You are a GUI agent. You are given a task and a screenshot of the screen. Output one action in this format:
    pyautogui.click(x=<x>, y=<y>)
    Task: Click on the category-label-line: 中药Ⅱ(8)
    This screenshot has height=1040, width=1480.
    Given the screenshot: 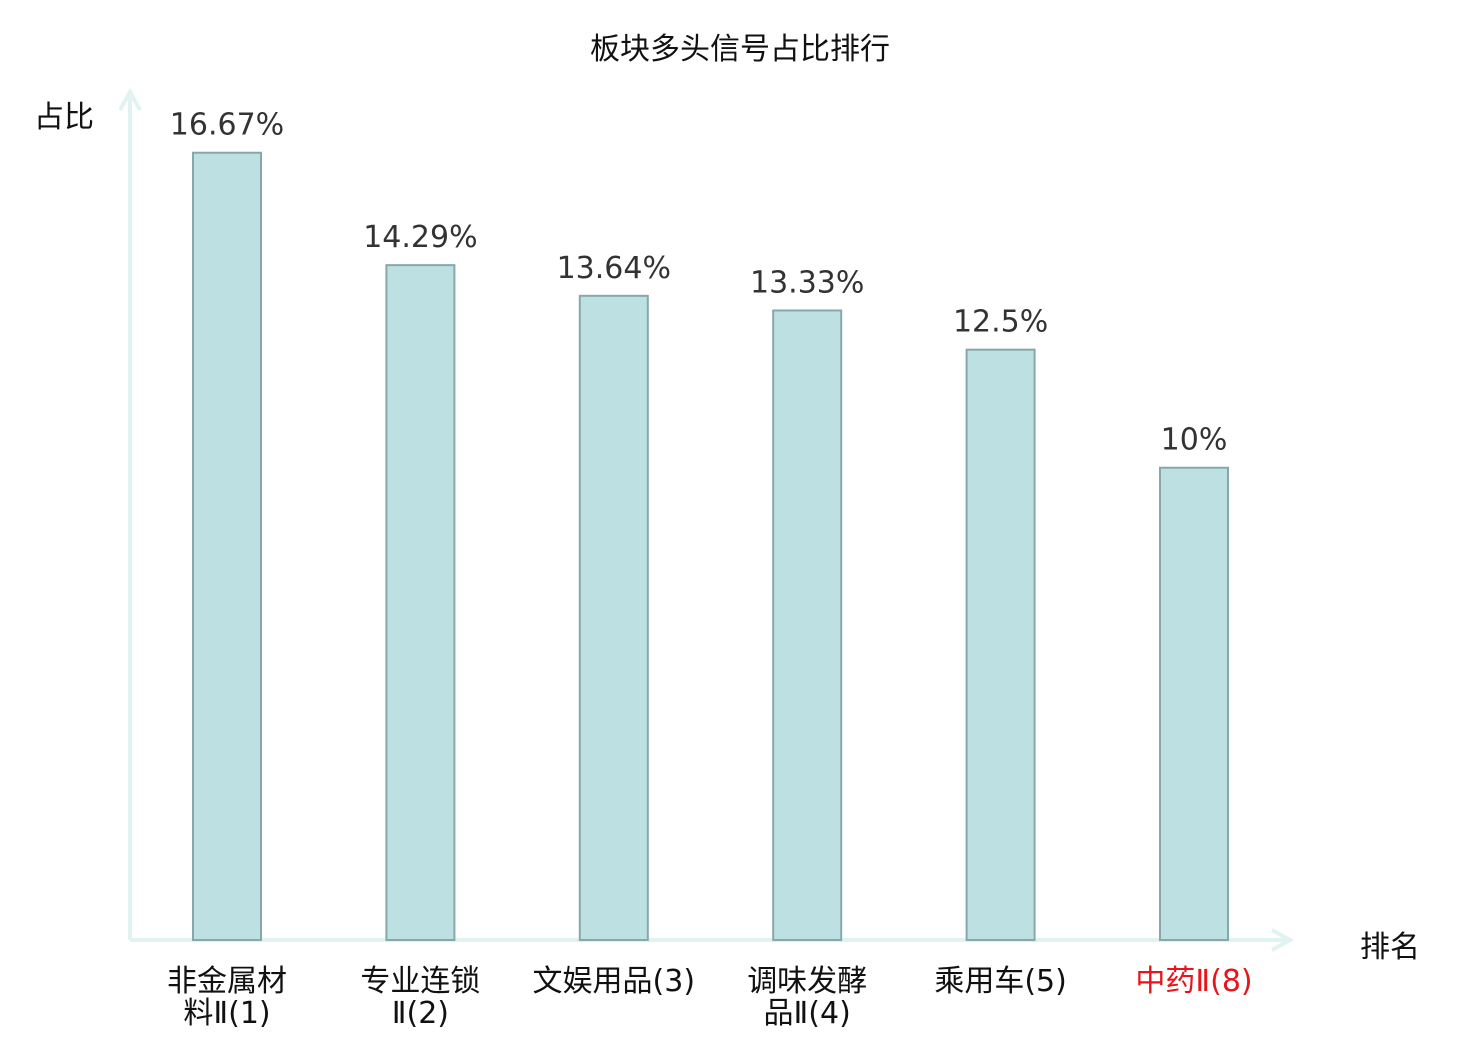 What is the action you would take?
    pyautogui.click(x=1194, y=981)
    